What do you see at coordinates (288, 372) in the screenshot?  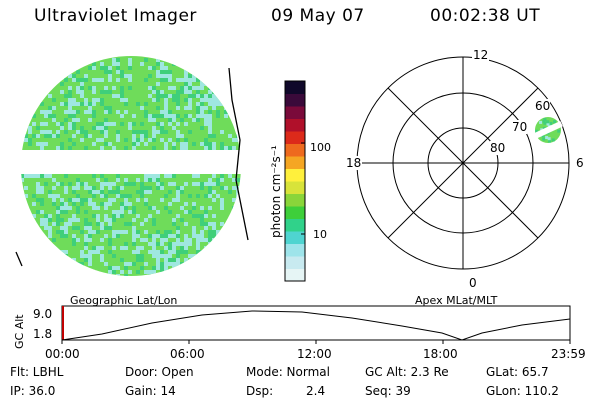 I see `mode-status: Mode: Normal` at bounding box center [288, 372].